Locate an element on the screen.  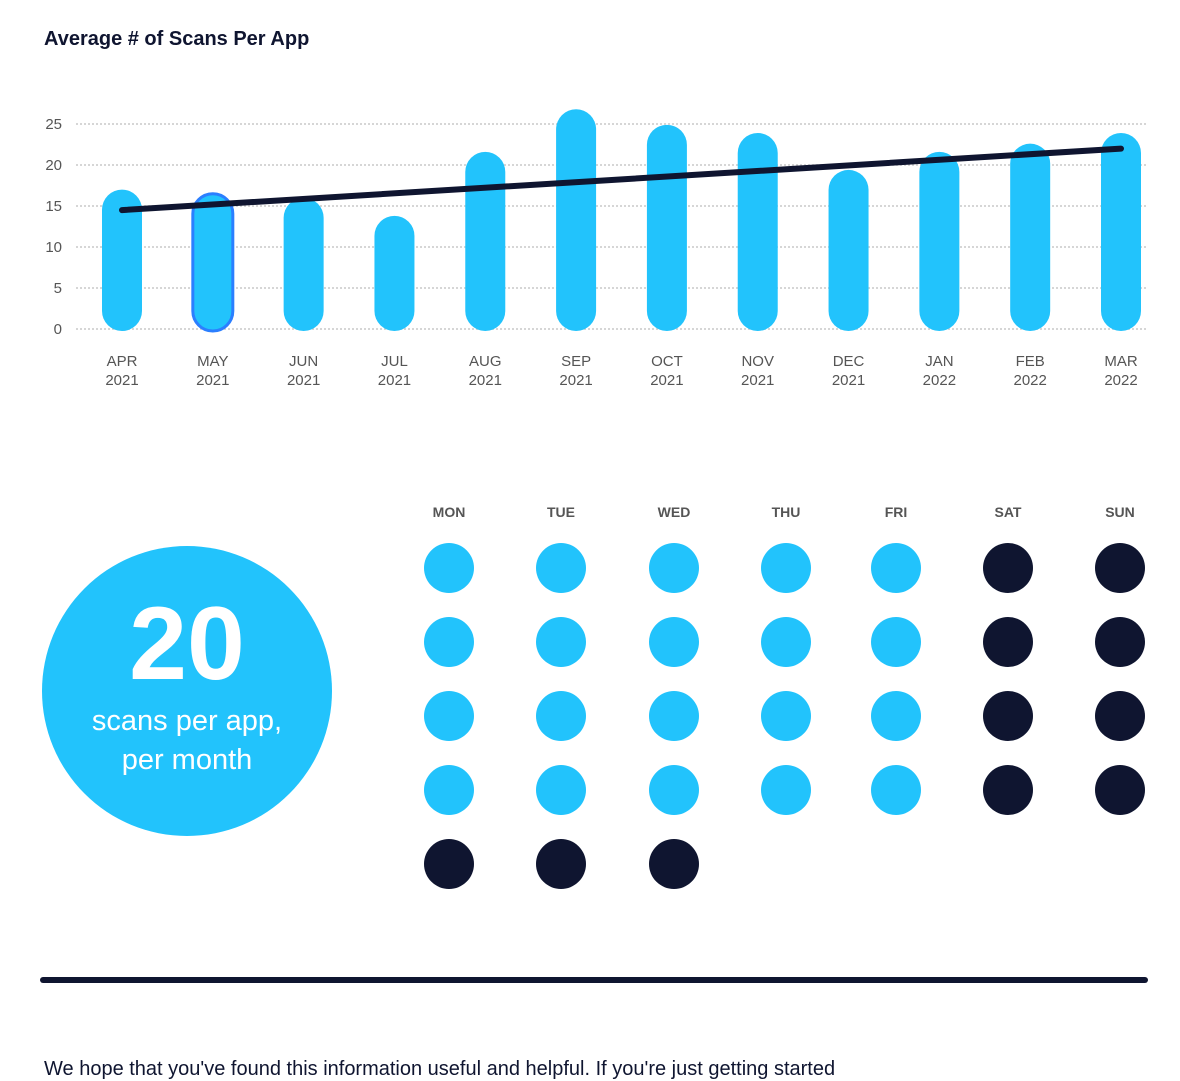
y-tick-label: 25 is located at coordinates (53, 124).